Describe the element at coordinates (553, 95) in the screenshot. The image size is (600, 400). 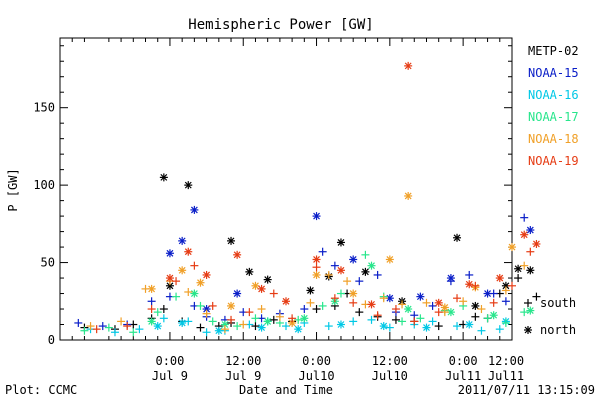
I see `legend-item: NOAA-16` at that location.